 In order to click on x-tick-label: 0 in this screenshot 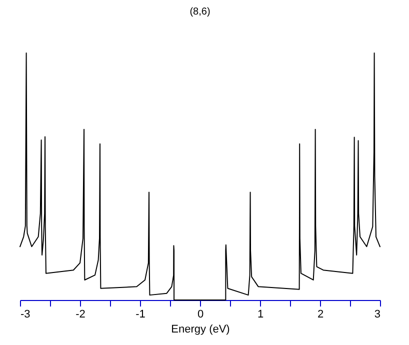, I will do `click(200, 314)`.